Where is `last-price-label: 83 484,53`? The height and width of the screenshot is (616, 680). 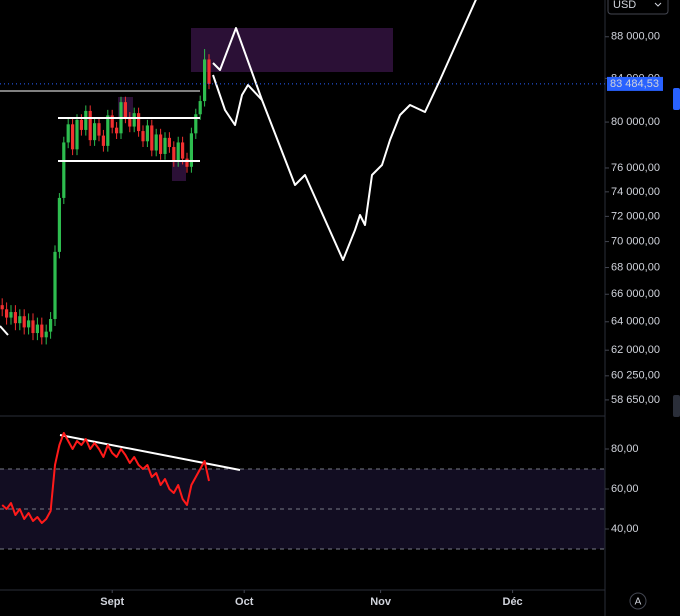 last-price-label: 83 484,53 is located at coordinates (634, 84).